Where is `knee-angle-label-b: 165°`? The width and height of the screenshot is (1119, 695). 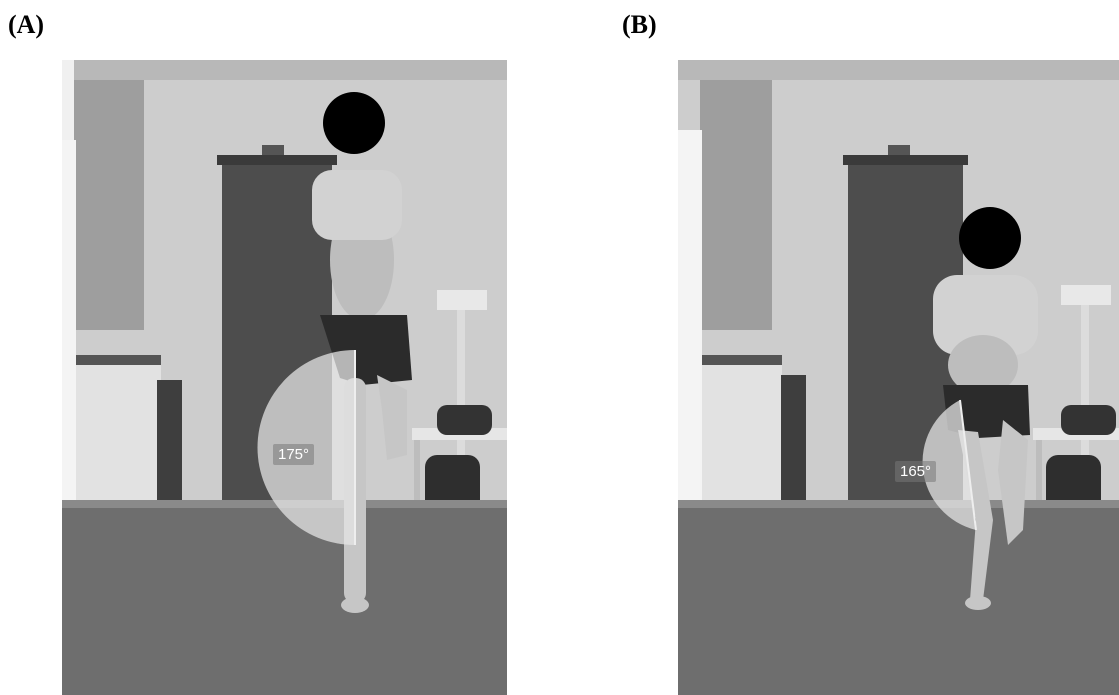
knee-angle-label-b: 165° is located at coordinates (916, 471).